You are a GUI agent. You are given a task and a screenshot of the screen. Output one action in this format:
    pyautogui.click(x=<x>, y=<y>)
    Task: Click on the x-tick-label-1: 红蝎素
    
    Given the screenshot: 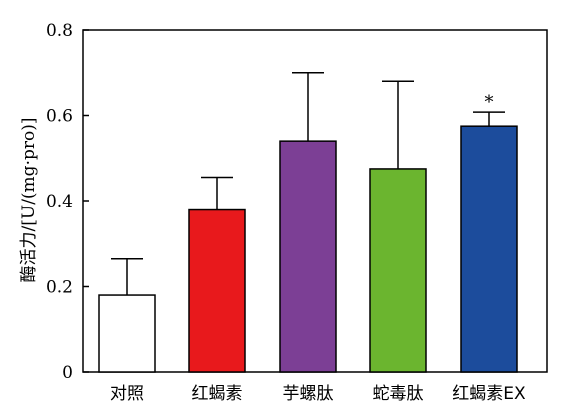 What is the action you would take?
    pyautogui.click(x=217, y=394)
    